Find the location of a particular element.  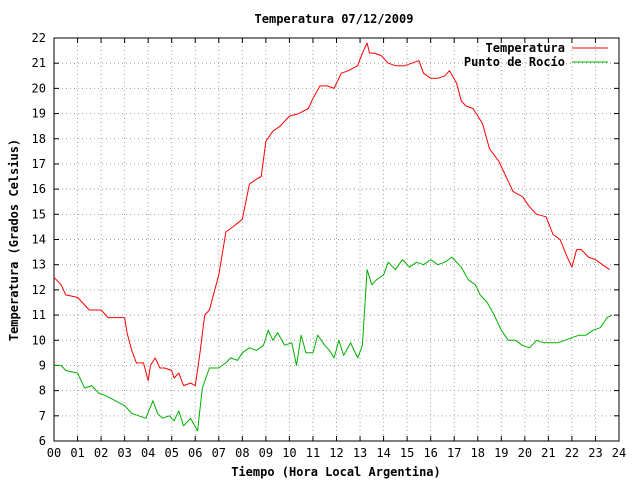

y-tick-label: 16 is located at coordinates (39, 189).